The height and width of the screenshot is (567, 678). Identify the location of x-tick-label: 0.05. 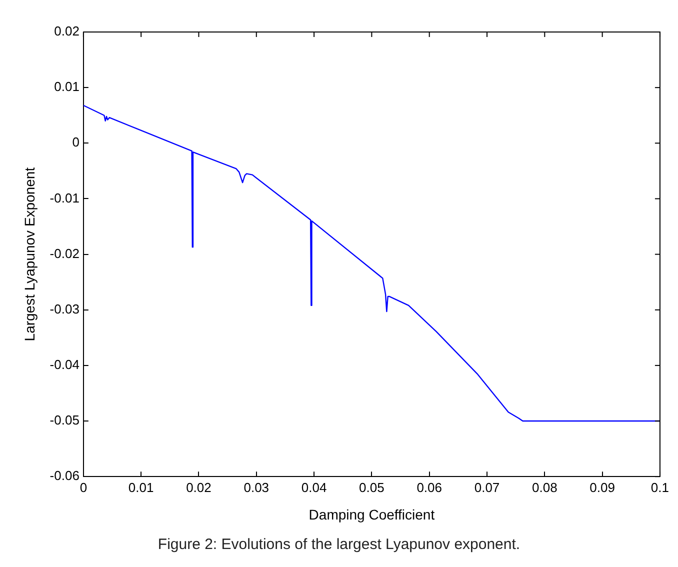
(371, 487).